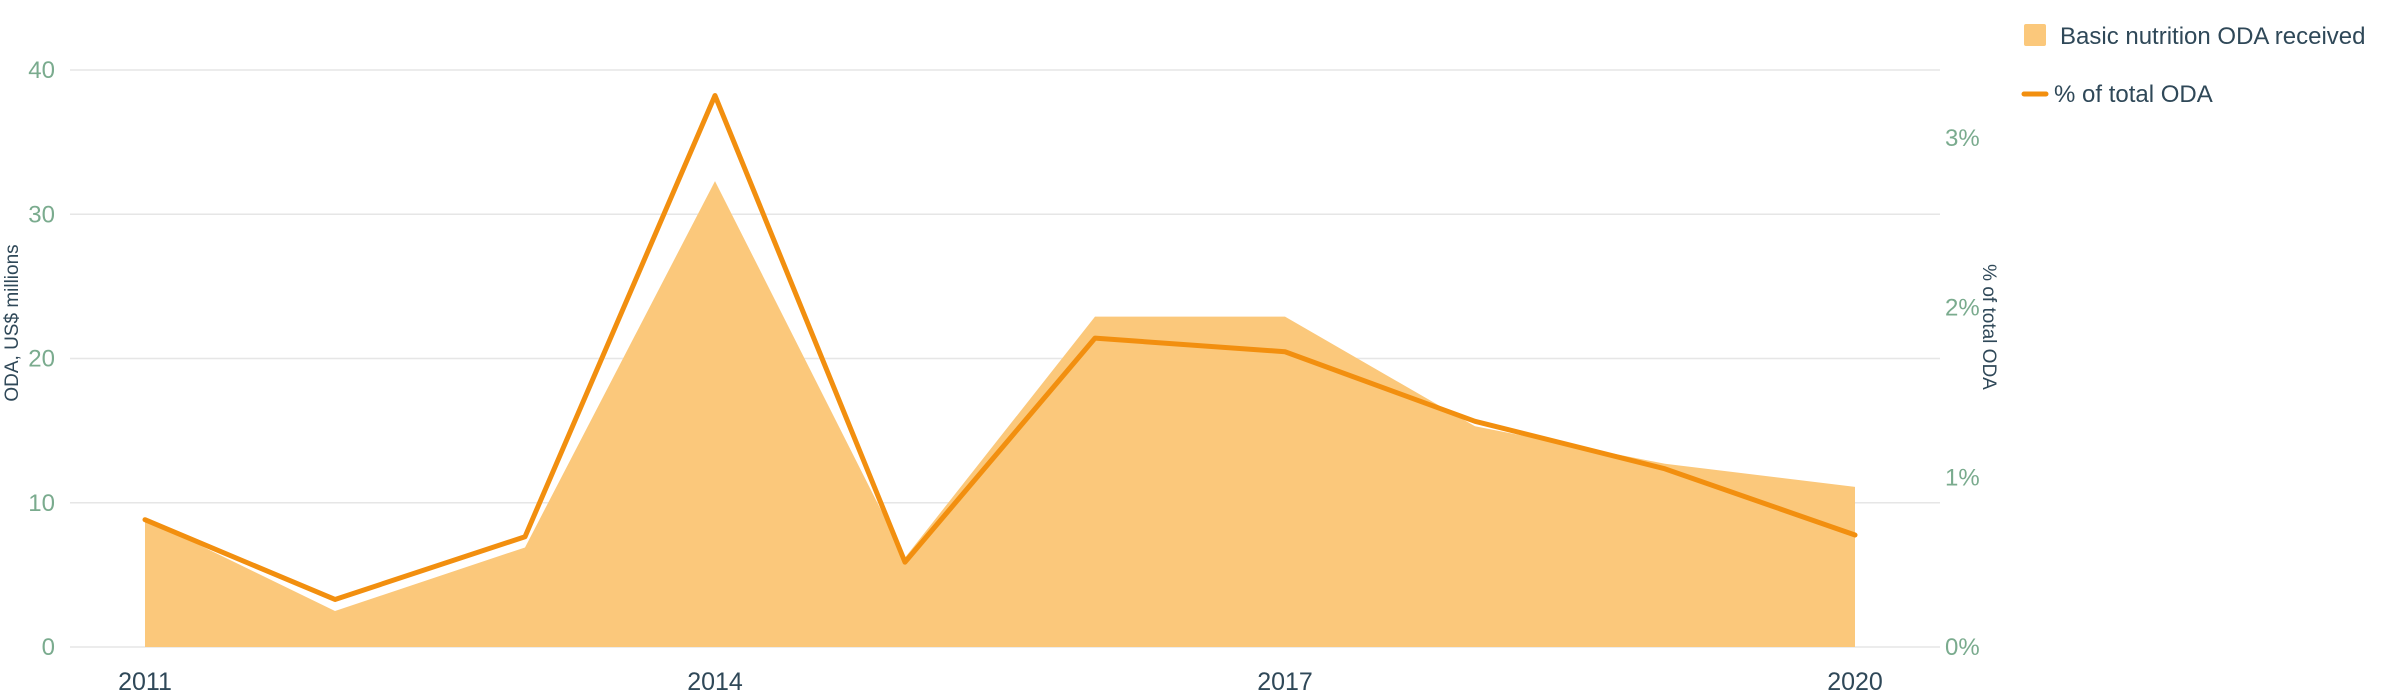  What do you see at coordinates (1855, 682) in the screenshot?
I see `x-tick-label: 2020` at bounding box center [1855, 682].